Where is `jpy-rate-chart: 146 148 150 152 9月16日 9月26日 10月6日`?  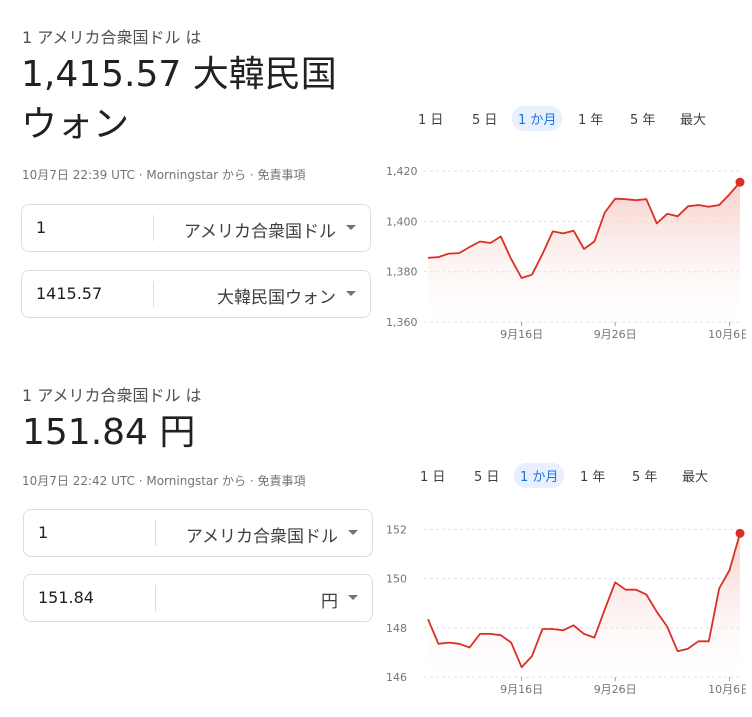
jpy-rate-chart: 146 148 150 152 9月16日 9月26日 10月6日 is located at coordinates (563, 605).